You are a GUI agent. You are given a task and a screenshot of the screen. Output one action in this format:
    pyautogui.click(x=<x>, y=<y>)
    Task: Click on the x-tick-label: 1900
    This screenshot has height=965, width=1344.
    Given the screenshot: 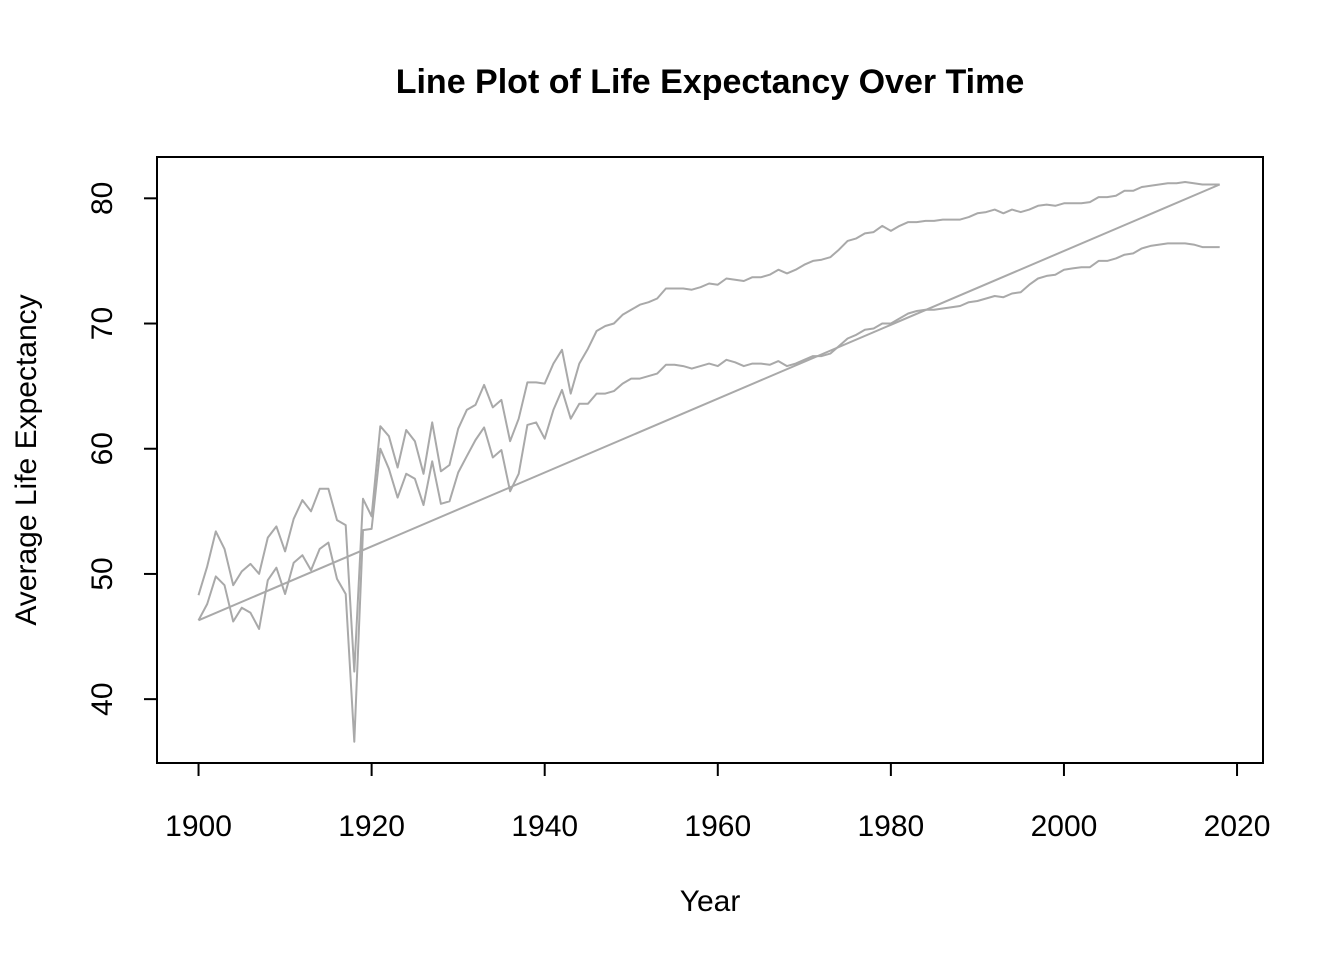 What is the action you would take?
    pyautogui.click(x=198, y=826)
    